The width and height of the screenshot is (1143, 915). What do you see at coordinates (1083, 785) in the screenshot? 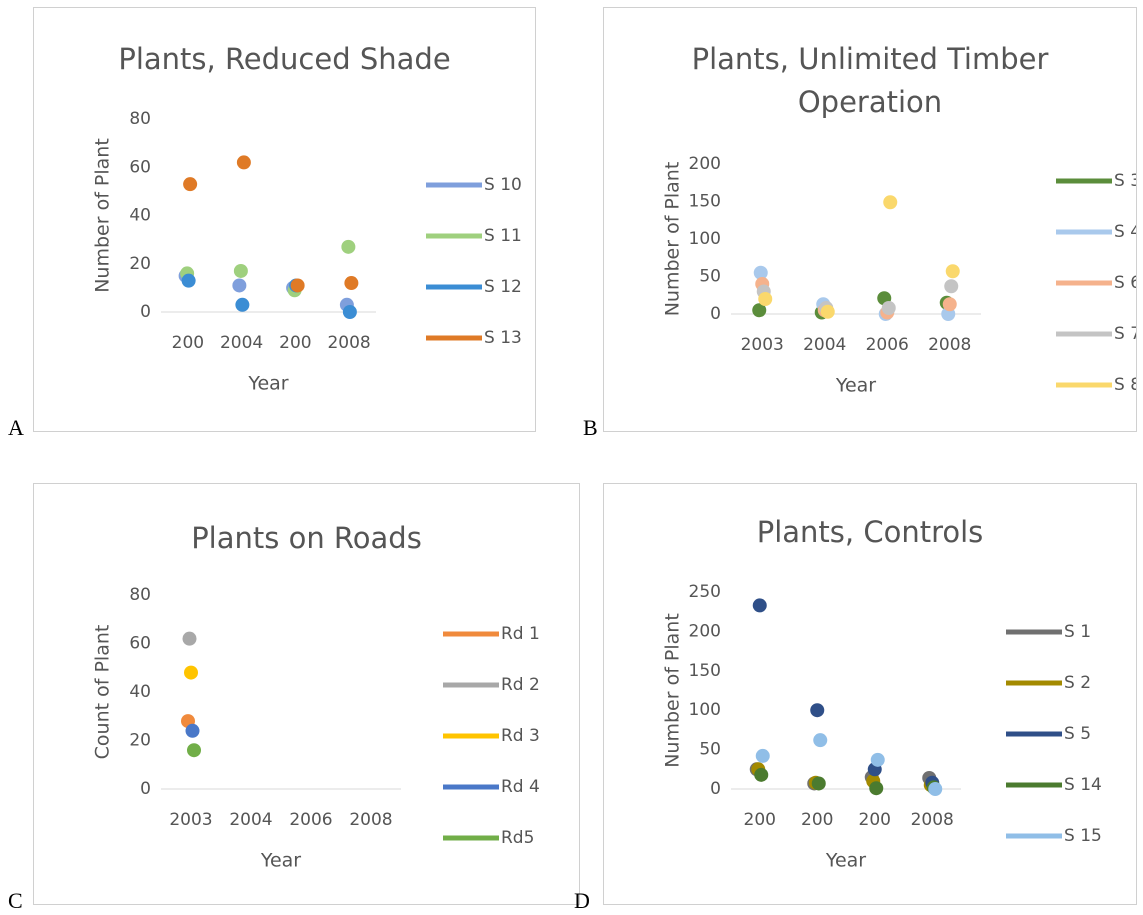
I see `legend-label: S 14` at bounding box center [1083, 785].